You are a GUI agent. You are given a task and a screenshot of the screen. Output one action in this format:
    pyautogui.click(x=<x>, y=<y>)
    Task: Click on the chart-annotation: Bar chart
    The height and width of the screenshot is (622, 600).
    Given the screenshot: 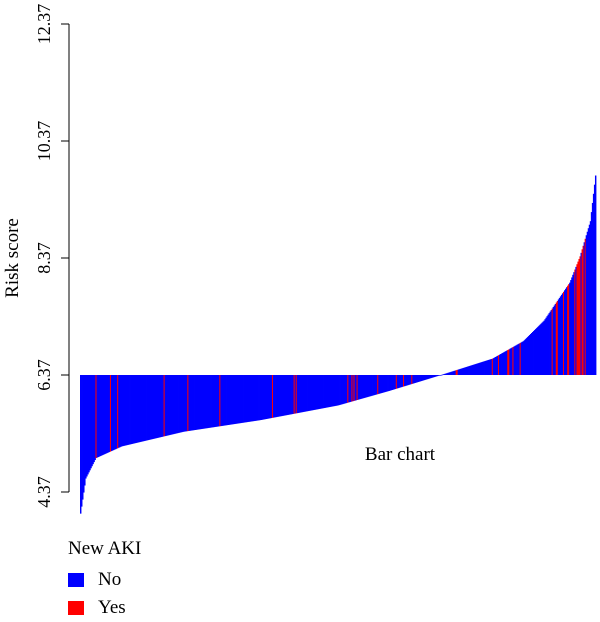 What is the action you would take?
    pyautogui.click(x=400, y=454)
    